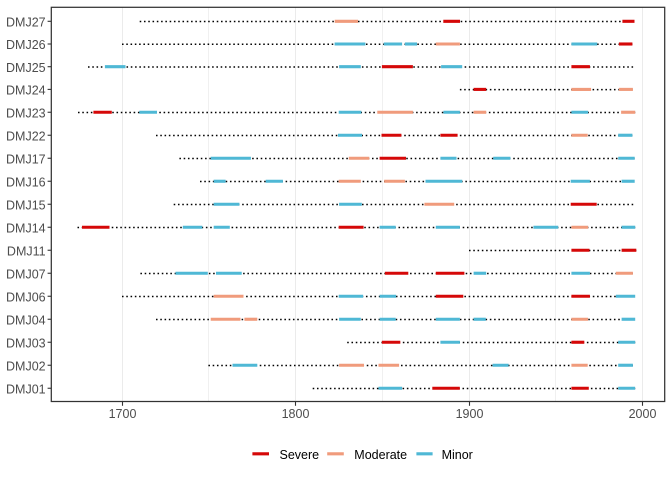 Image resolution: width=672 pixels, height=480 pixels. Describe the element at coordinates (643, 414) in the screenshot. I see `svg-text: 2000` at that location.